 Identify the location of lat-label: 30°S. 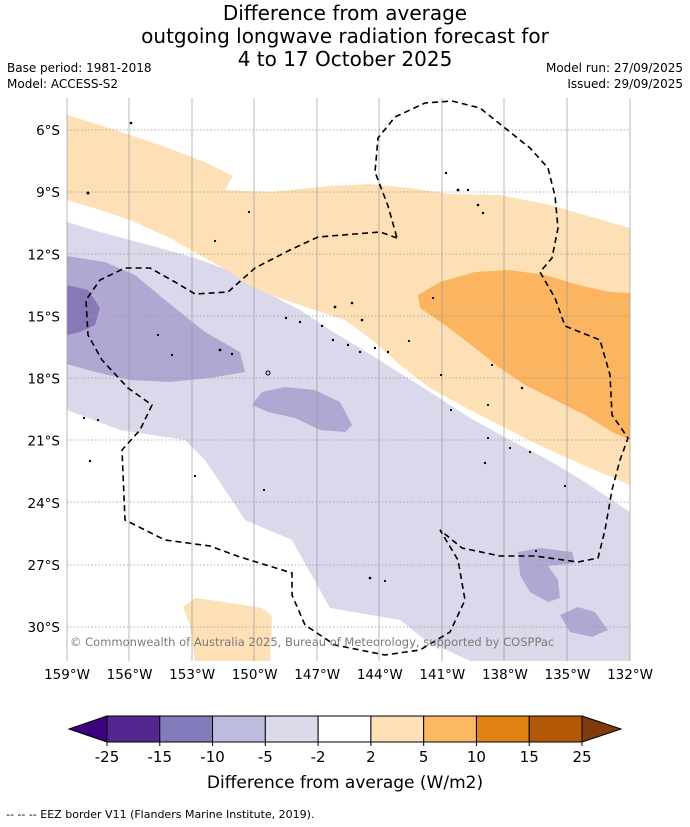
(44, 628).